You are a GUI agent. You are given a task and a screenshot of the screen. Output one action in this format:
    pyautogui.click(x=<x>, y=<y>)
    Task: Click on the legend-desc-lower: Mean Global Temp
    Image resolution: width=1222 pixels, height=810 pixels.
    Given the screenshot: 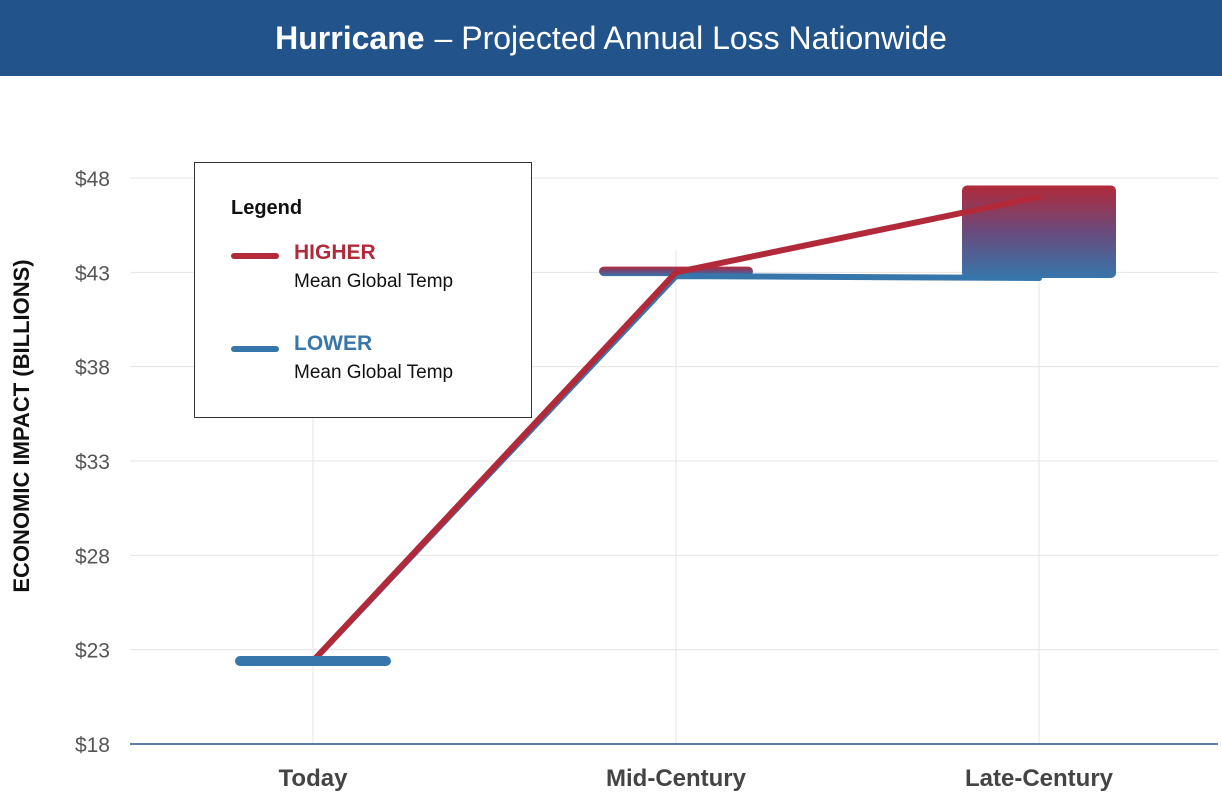 What is the action you would take?
    pyautogui.click(x=374, y=372)
    